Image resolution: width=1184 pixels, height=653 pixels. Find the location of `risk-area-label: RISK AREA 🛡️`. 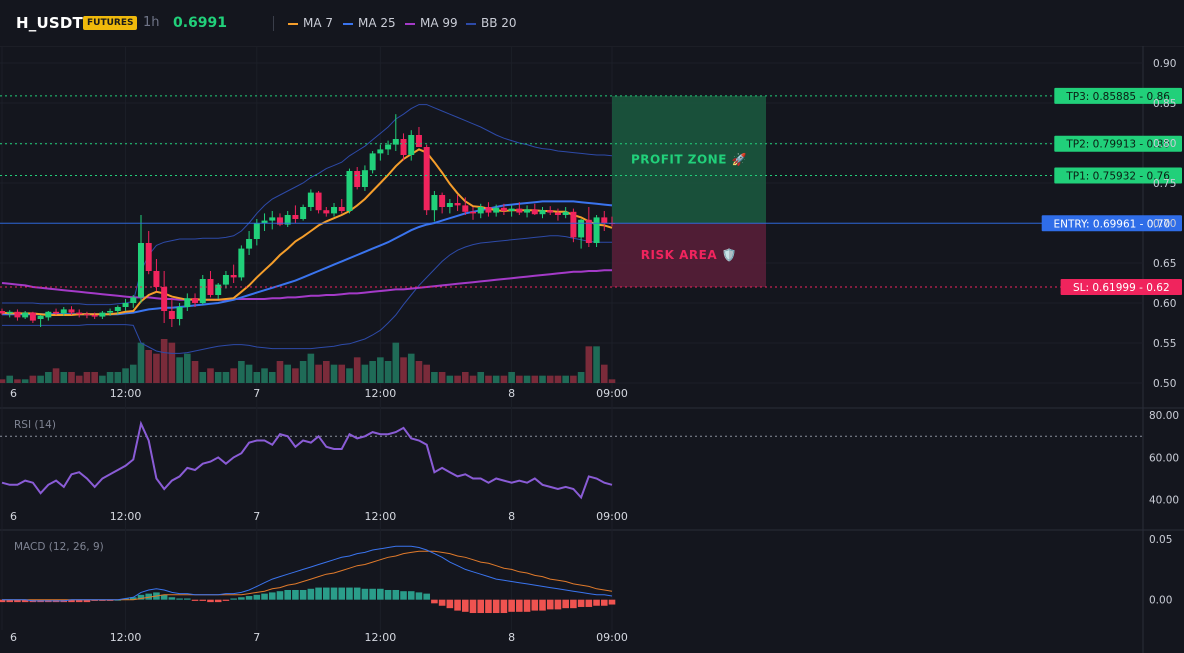

risk-area-label: RISK AREA 🛡️ is located at coordinates (689, 255).